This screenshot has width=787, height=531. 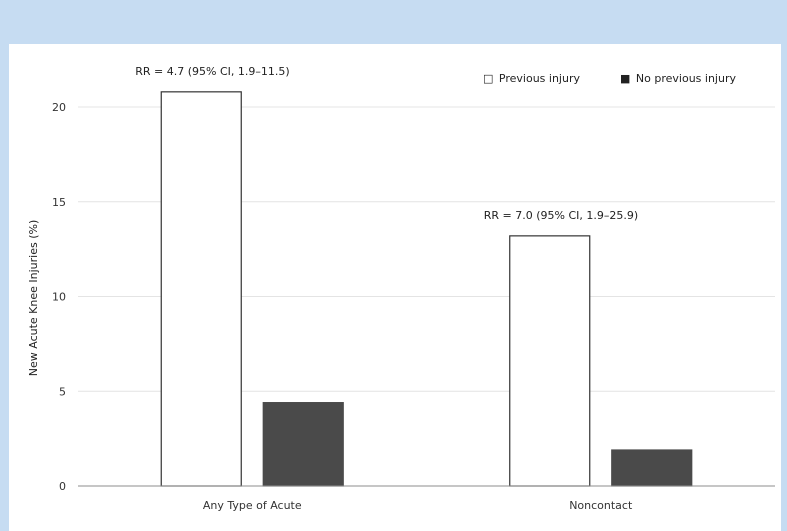 What do you see at coordinates (488, 78) in the screenshot?
I see `legend-symbol-previous-injury: □` at bounding box center [488, 78].